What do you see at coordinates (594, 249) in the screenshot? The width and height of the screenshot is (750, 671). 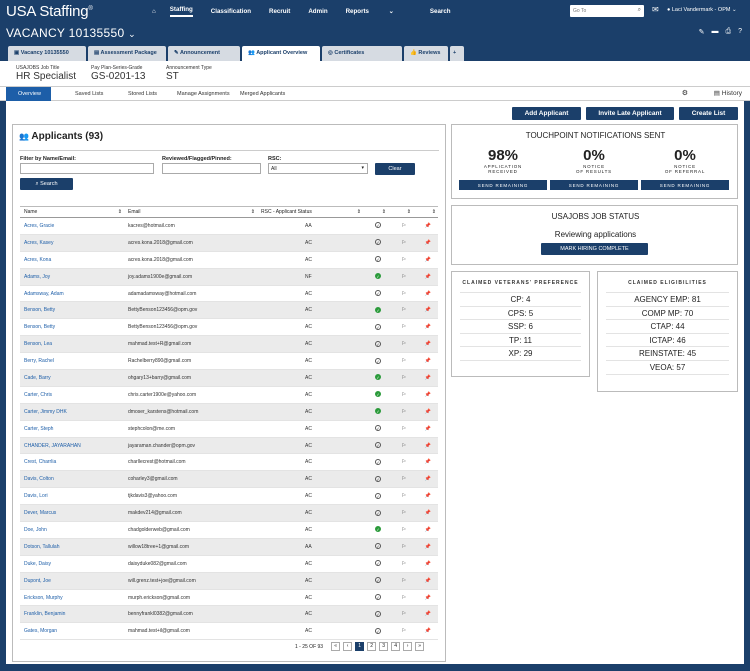 I see `mark-hiring-complete-button: MARK HIRING COMPLETE` at bounding box center [594, 249].